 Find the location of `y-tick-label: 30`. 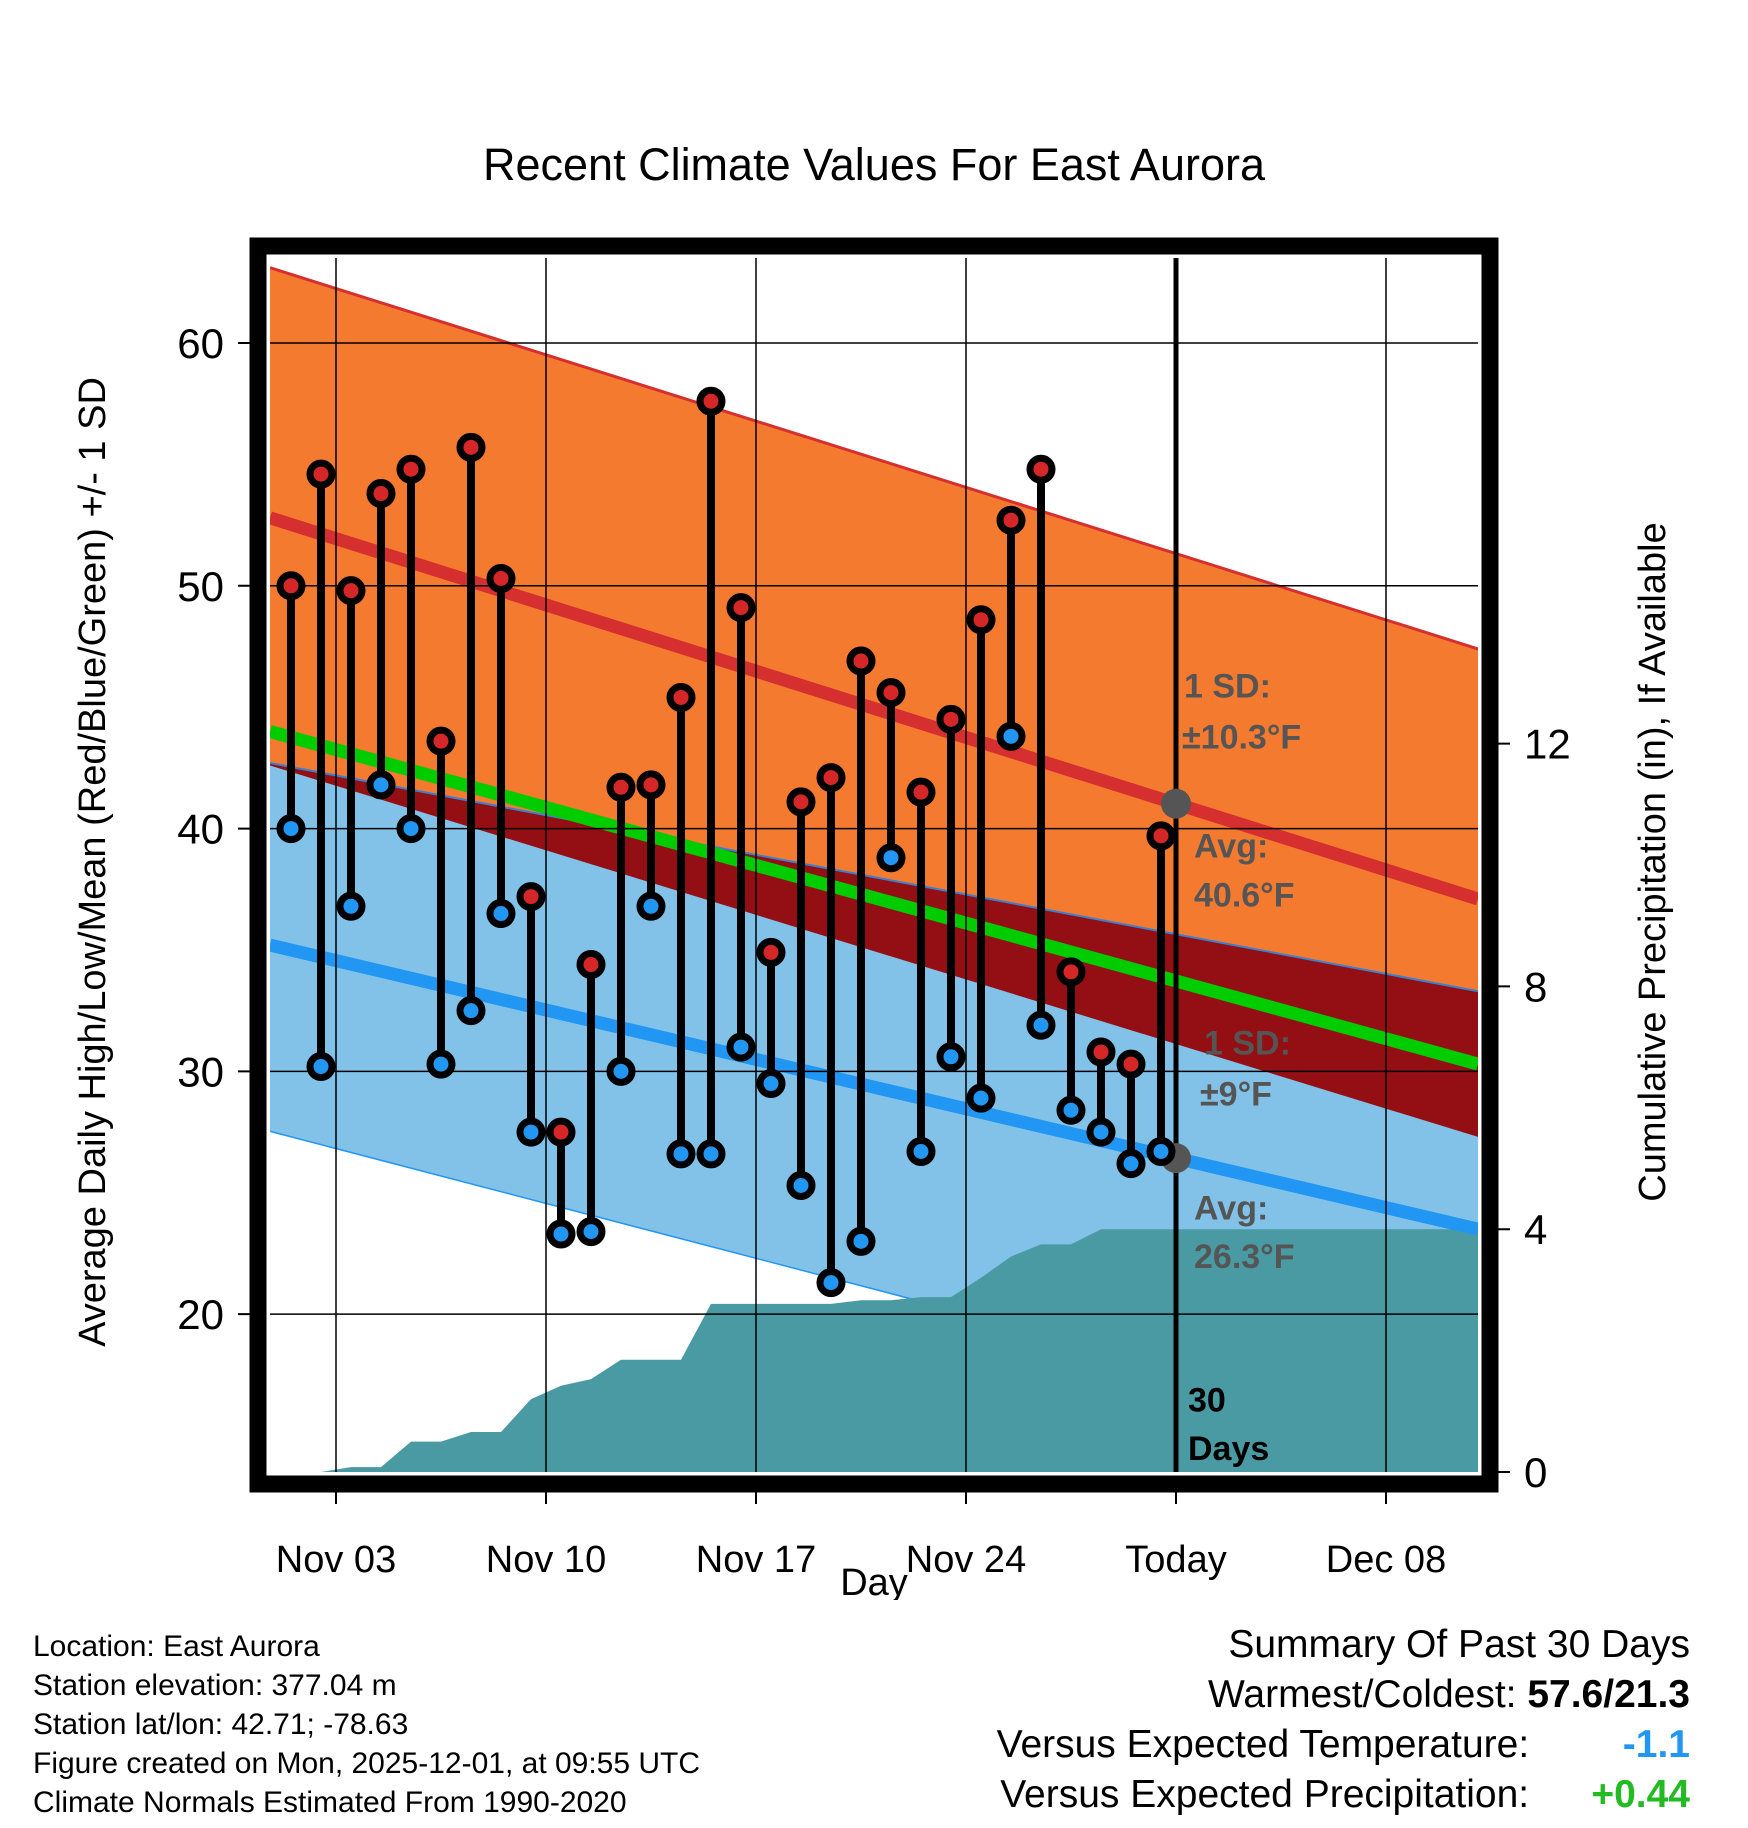

y-tick-label: 30 is located at coordinates (200, 1071).